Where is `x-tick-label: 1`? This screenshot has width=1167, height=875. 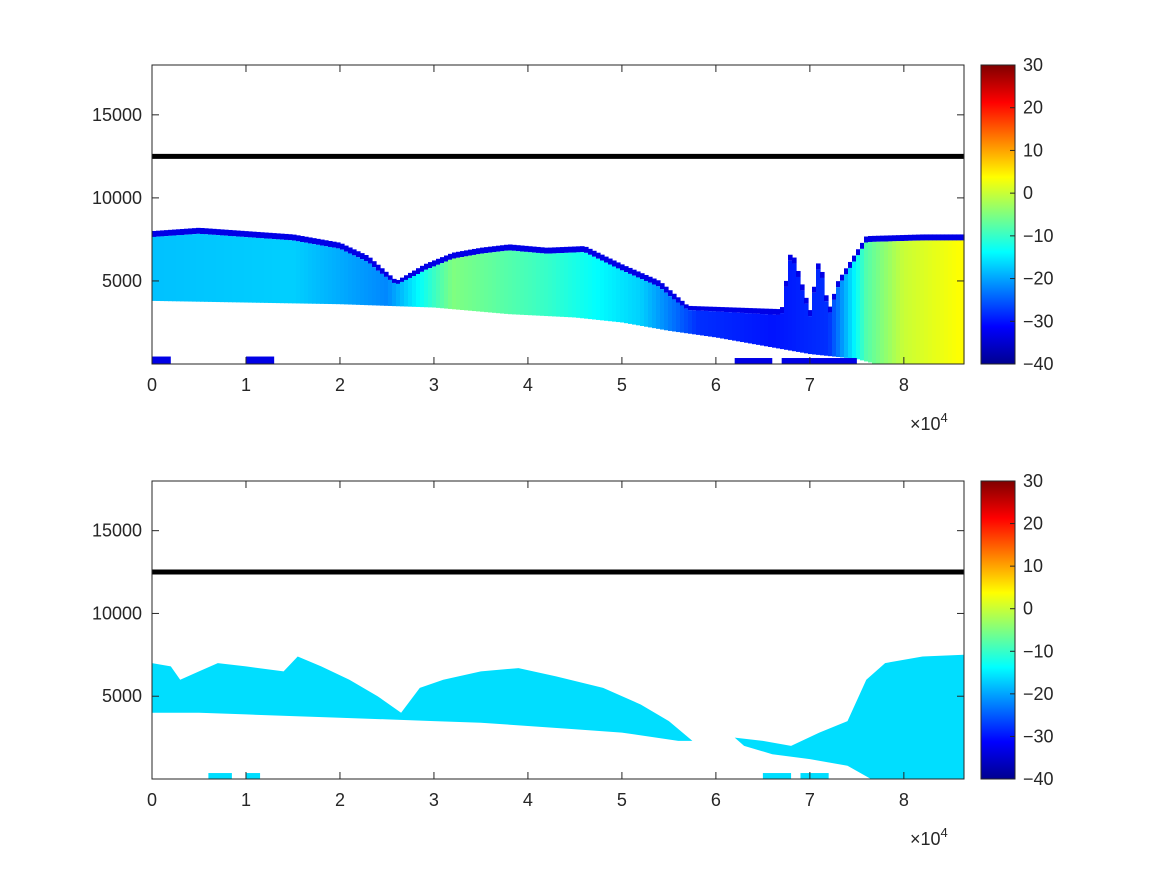 x-tick-label: 1 is located at coordinates (246, 385).